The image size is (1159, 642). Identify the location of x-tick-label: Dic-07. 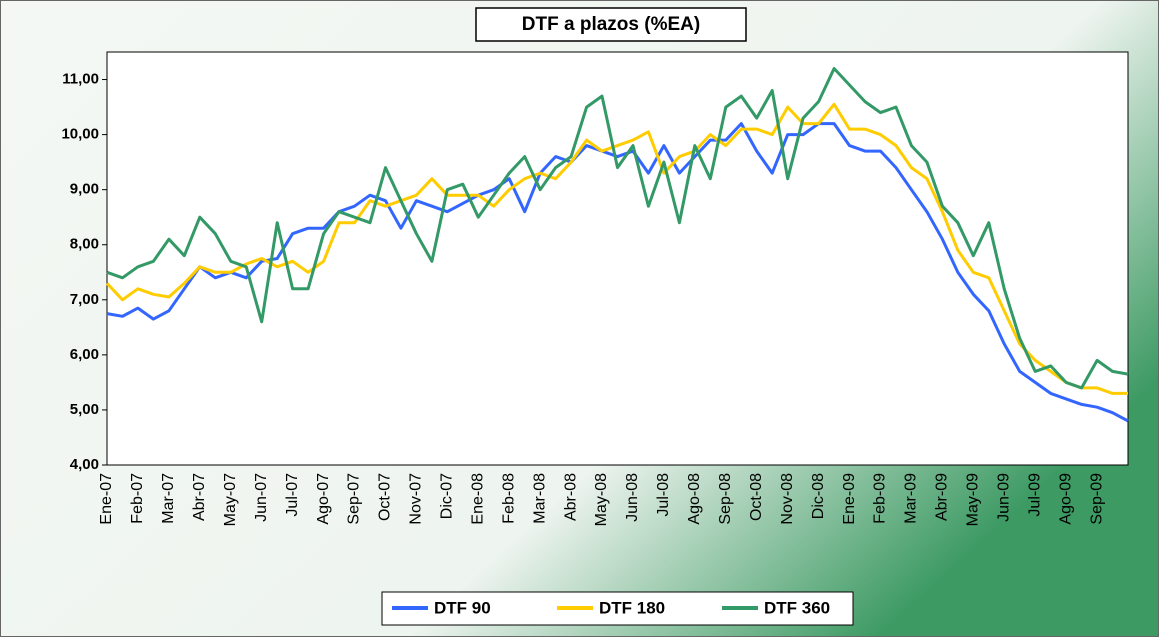
(447, 496).